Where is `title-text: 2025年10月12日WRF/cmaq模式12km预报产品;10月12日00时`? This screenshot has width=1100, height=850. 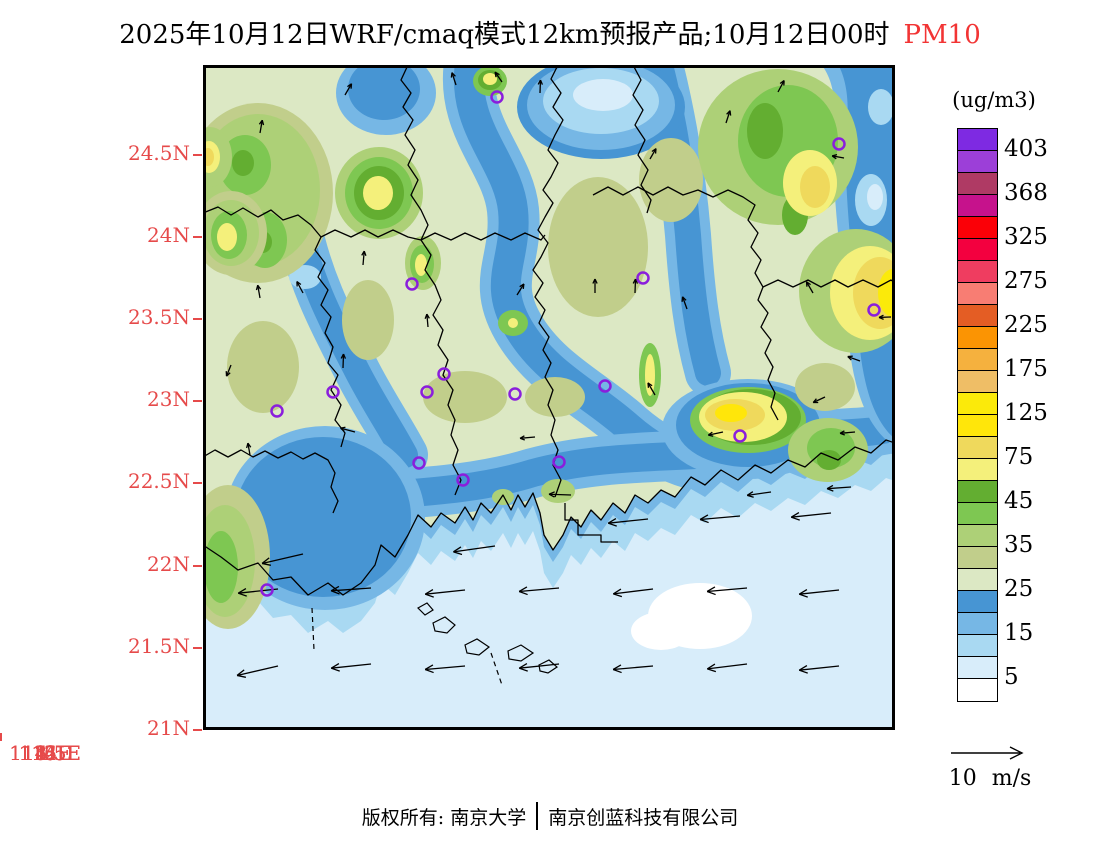 title-text: 2025年10月12日WRF/cmaq模式12km预报产品;10月12日00时 is located at coordinates (504, 35).